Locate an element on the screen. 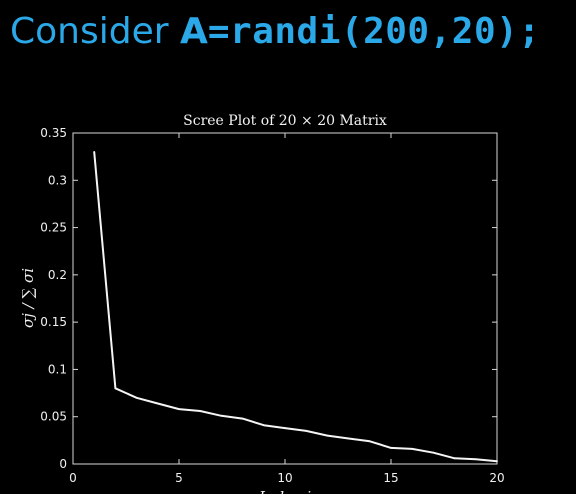 Image resolution: width=576 pixels, height=494 pixels. x-tick-label: 0 is located at coordinates (73, 478).